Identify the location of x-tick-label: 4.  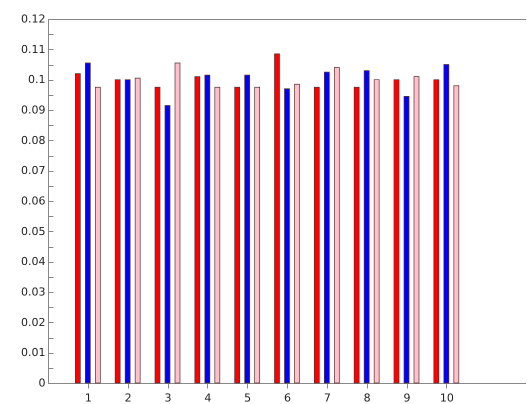
(208, 398).